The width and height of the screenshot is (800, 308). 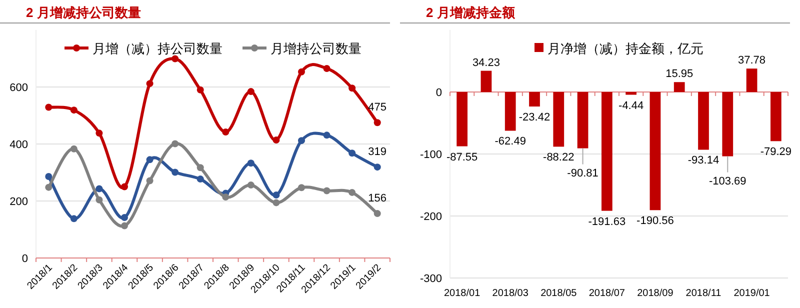 What do you see at coordinates (655, 293) in the screenshot?
I see `x-tick-label: 2018/09` at bounding box center [655, 293].